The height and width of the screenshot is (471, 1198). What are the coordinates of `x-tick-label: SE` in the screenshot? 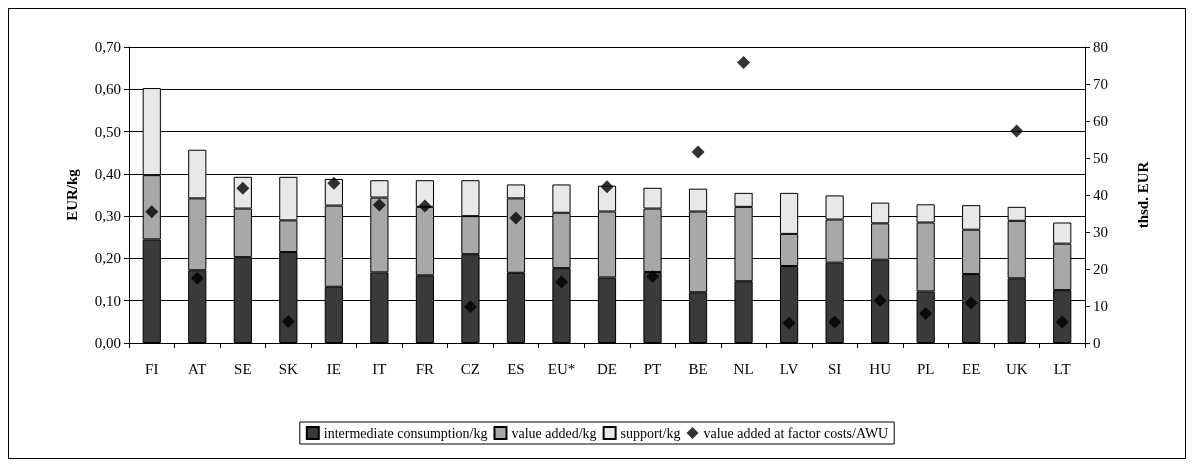 It's located at (243, 368).